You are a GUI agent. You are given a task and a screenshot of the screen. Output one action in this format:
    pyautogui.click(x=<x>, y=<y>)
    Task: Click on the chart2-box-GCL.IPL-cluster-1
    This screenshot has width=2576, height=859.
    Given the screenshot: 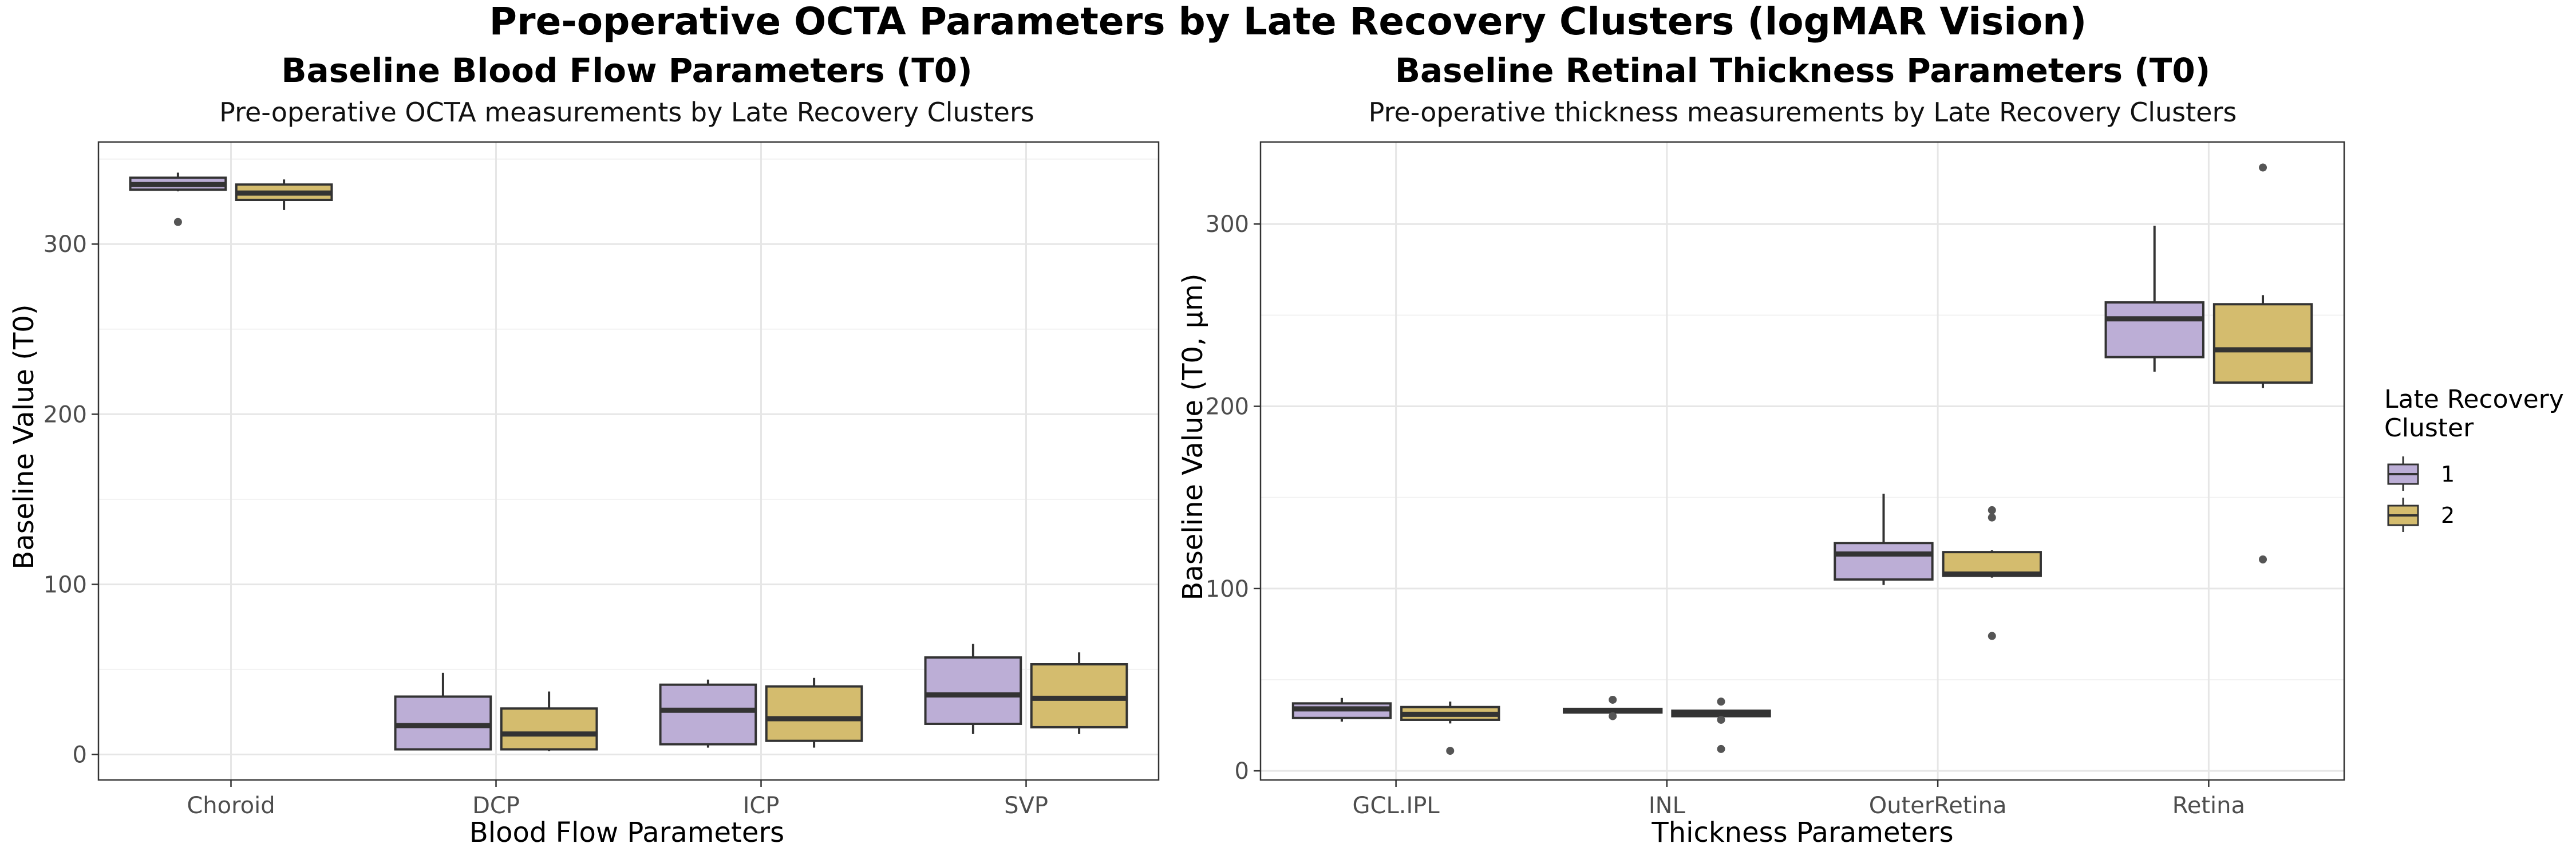 What is the action you would take?
    pyautogui.click(x=1341, y=710)
    